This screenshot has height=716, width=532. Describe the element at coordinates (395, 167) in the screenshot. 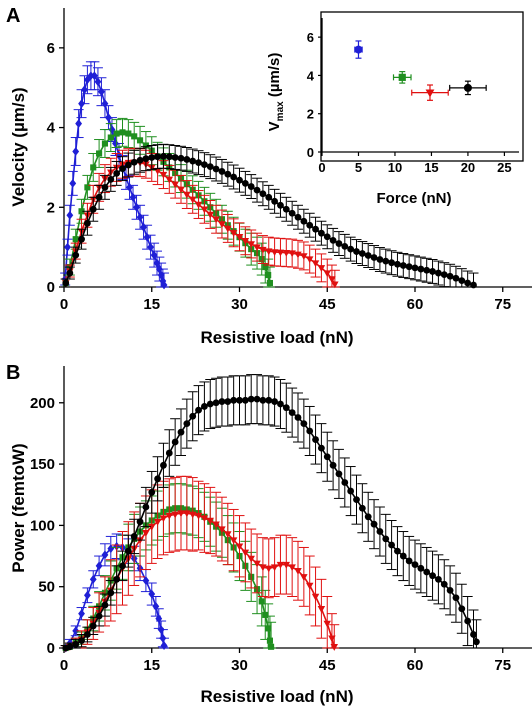

I see `inset-x-tick-label: 10` at that location.